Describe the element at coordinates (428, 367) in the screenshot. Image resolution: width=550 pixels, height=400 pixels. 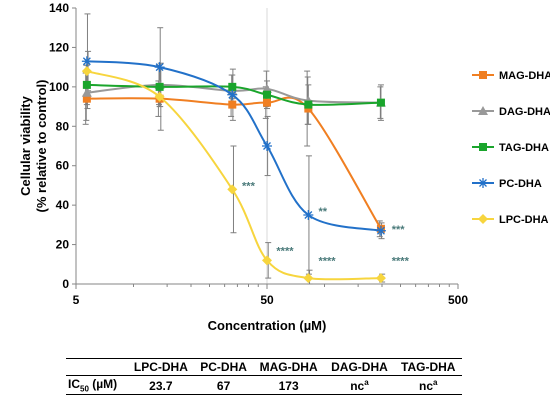
I see `ic50-header-tag: TAG-DHA` at that location.